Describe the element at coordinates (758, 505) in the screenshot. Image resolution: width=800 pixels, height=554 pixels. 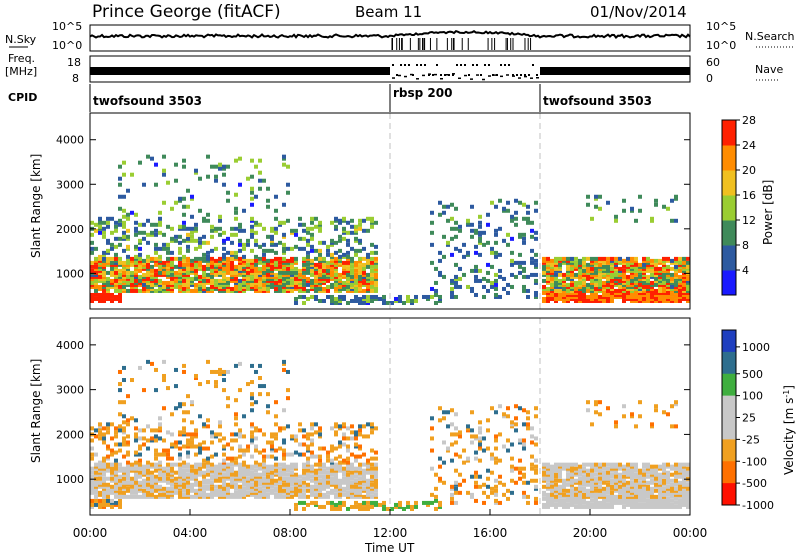
I see `velocity-cbar-tick-label: -1000` at that location.